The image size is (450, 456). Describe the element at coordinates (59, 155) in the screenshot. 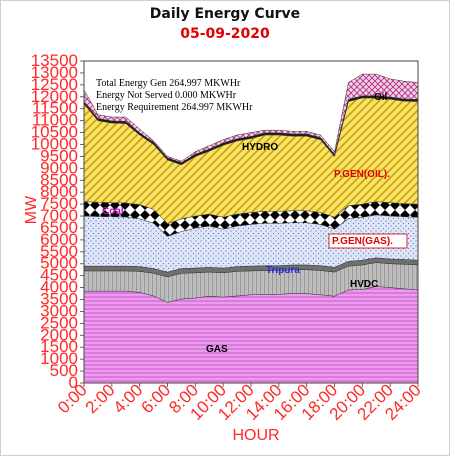

I see `y-tick-label: 9500` at that location.